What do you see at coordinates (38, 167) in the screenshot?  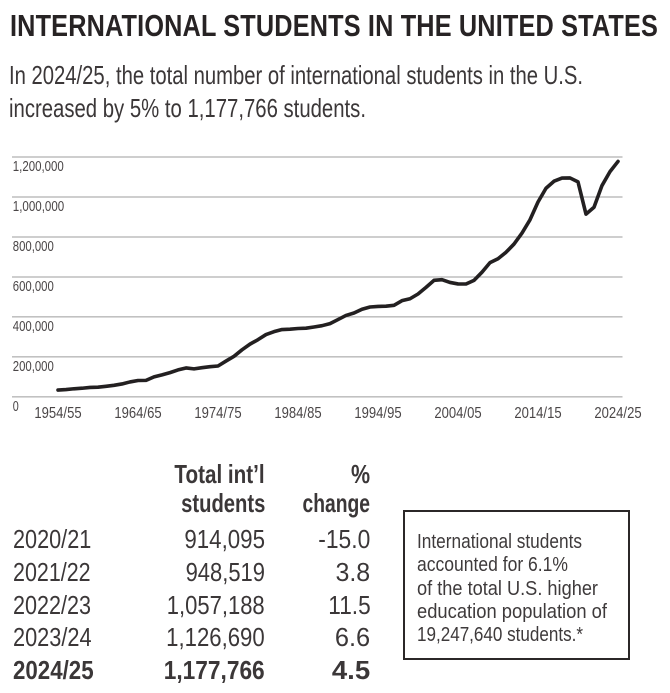 I see `y-axis-label: 1,200,000` at bounding box center [38, 167].